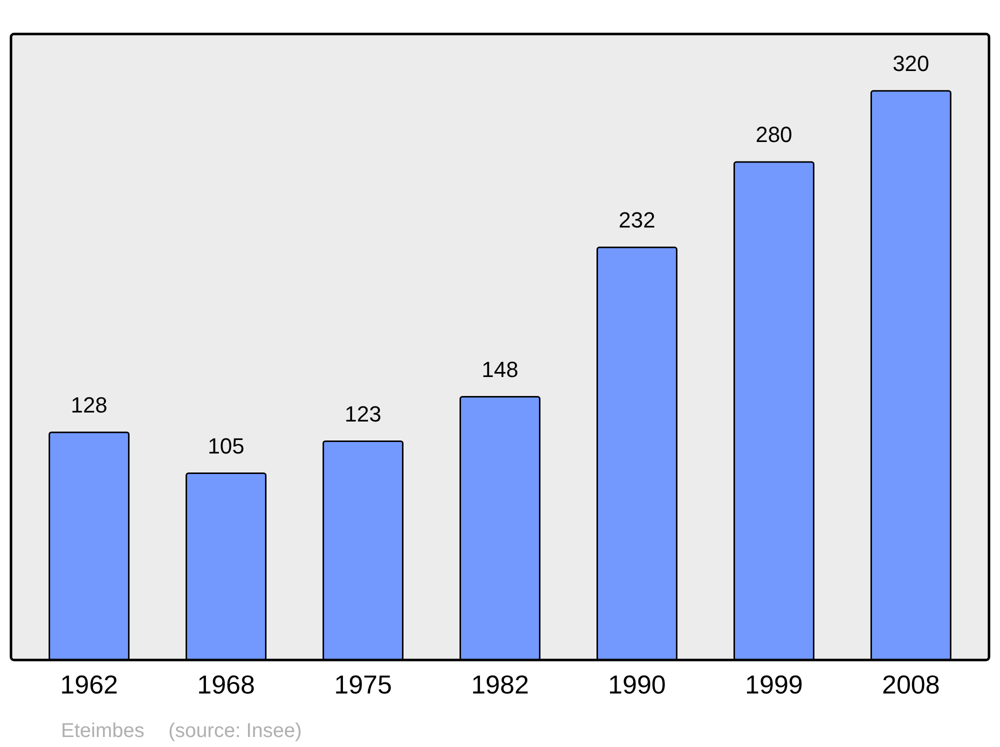  What do you see at coordinates (363, 413) in the screenshot?
I see `data-label: 123` at bounding box center [363, 413].